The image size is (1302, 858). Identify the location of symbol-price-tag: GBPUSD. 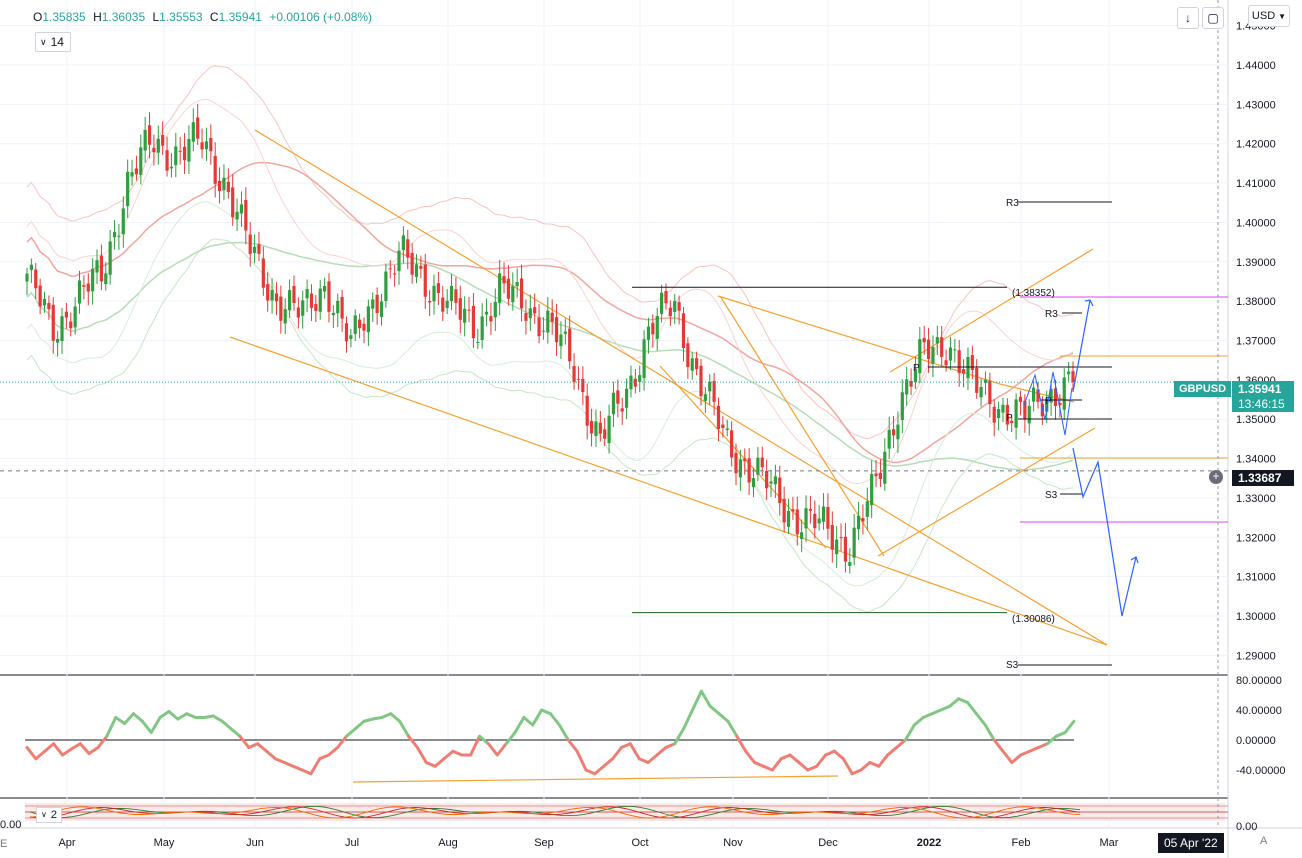
(1203, 389).